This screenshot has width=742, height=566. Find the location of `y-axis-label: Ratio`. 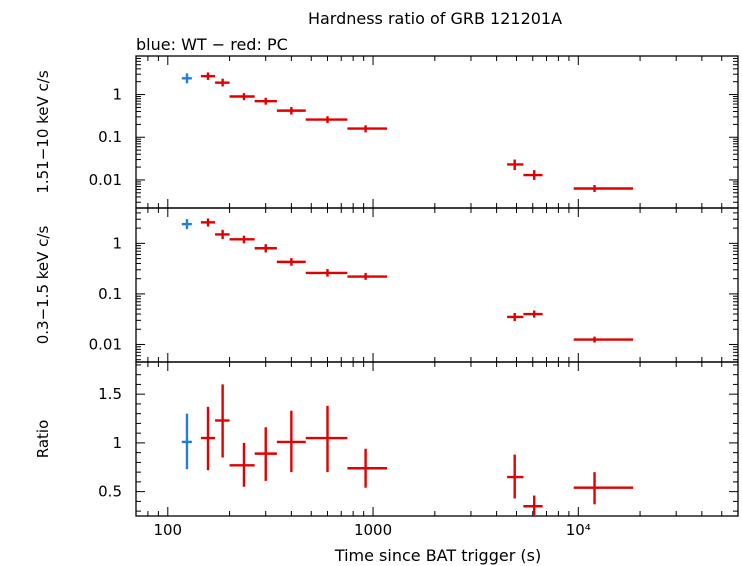

y-axis-label: Ratio is located at coordinates (43, 439).